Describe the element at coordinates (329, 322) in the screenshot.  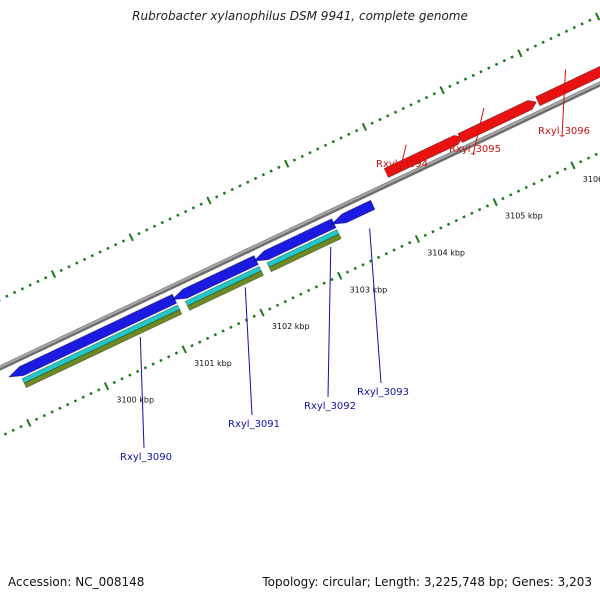
I see `Rxyl_3092-leader-line` at that location.